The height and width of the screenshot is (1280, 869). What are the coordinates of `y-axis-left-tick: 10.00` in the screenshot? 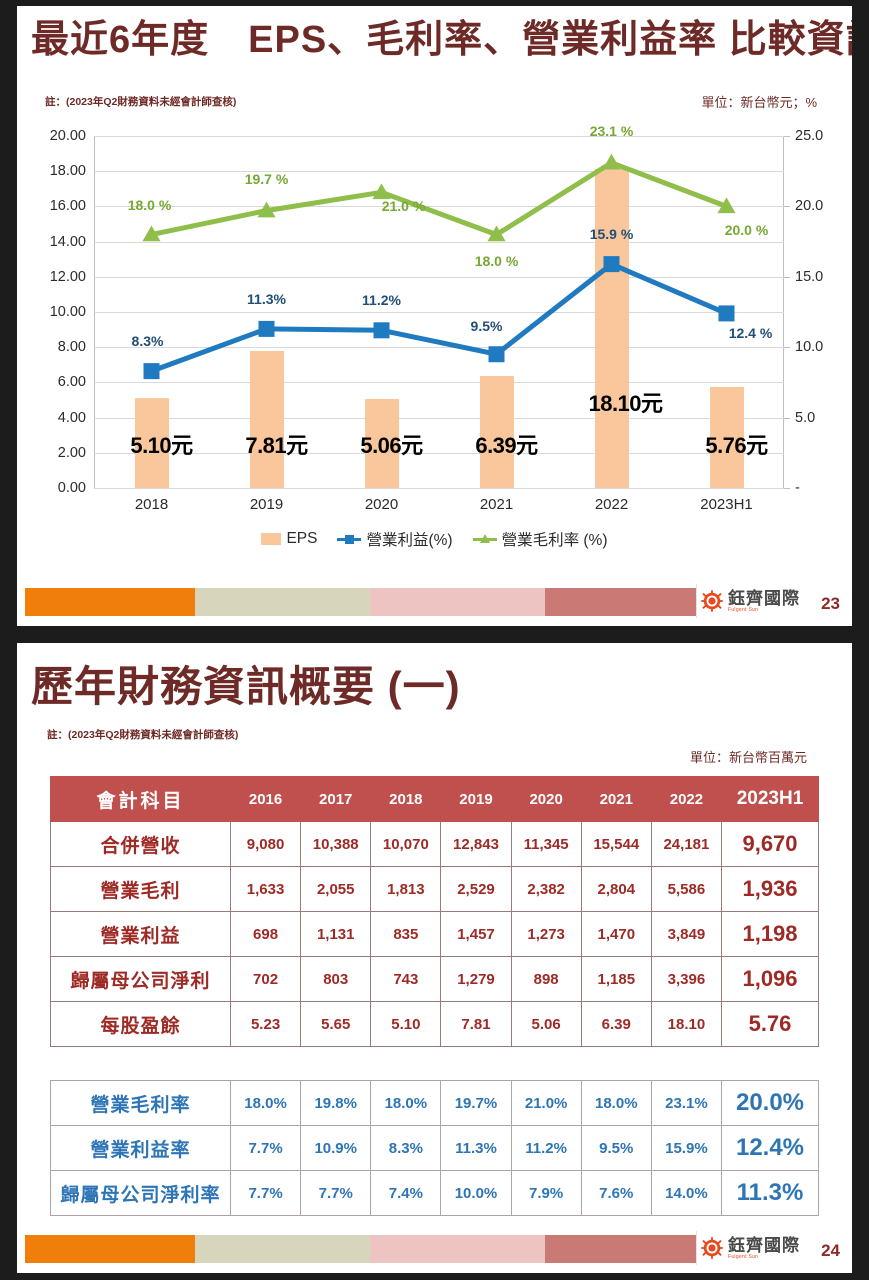 It's located at (67, 312).